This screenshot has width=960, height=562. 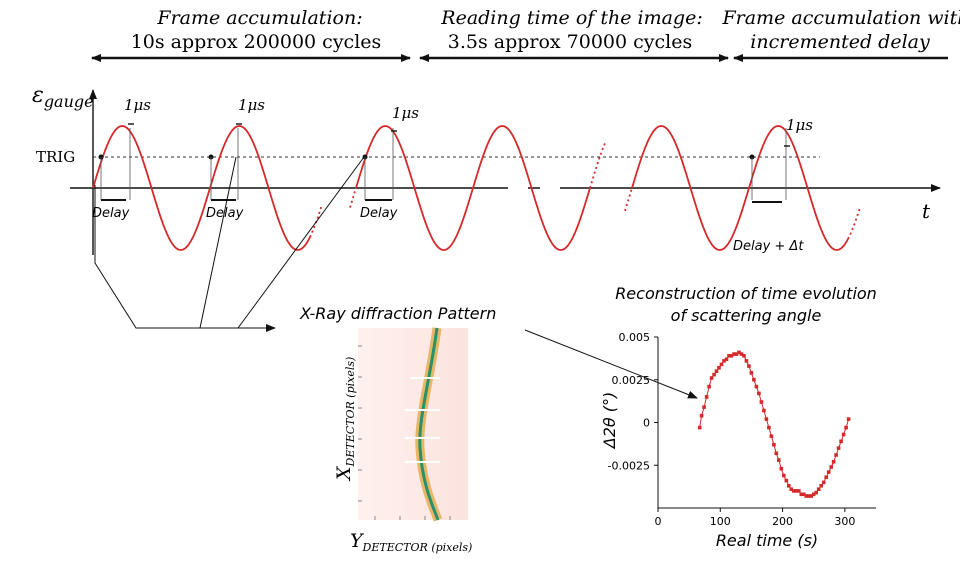 I want to click on trigger-markers, so click(x=444, y=163).